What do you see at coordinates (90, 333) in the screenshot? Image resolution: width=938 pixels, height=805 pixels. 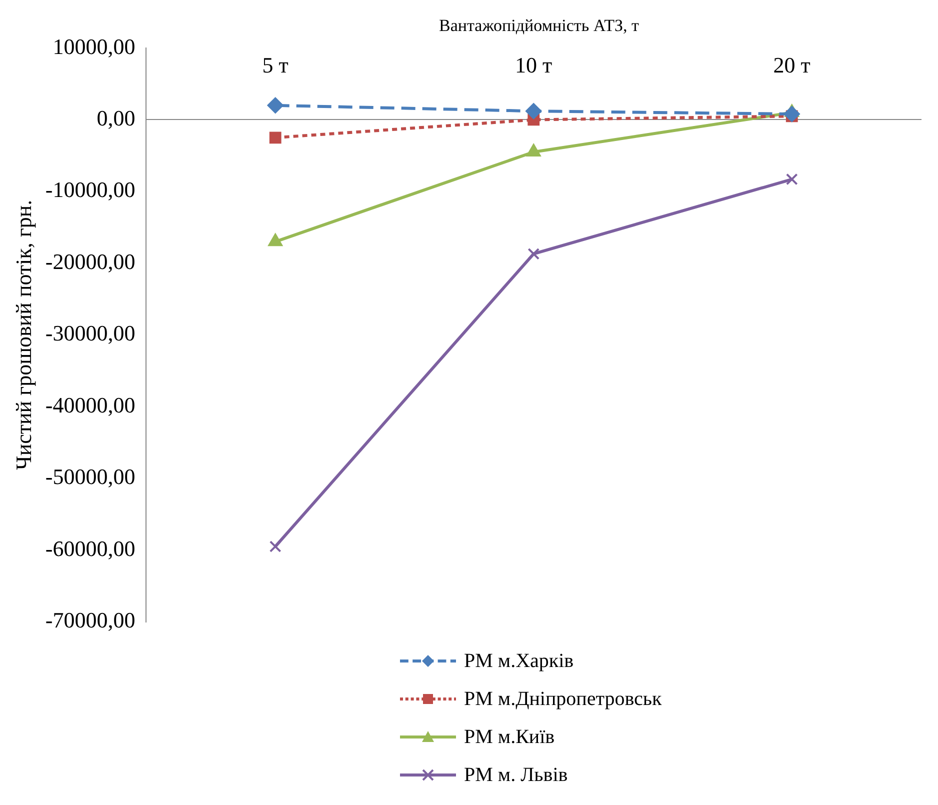 I see `y-tick-label: -30000,00` at bounding box center [90, 333].